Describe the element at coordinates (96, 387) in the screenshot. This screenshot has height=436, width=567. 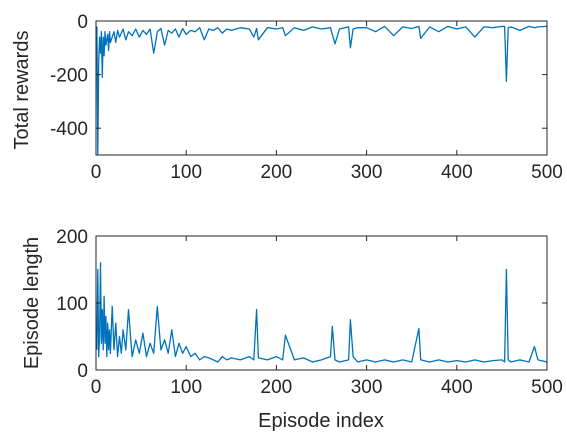
I see `episode-length-x-tick-label: 0` at that location.